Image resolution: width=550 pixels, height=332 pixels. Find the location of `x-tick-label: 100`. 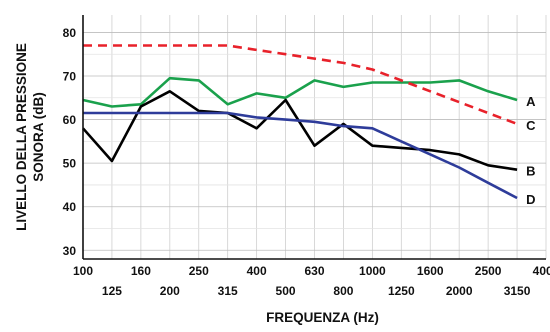

x-tick-label: 100 is located at coordinates (83, 271).